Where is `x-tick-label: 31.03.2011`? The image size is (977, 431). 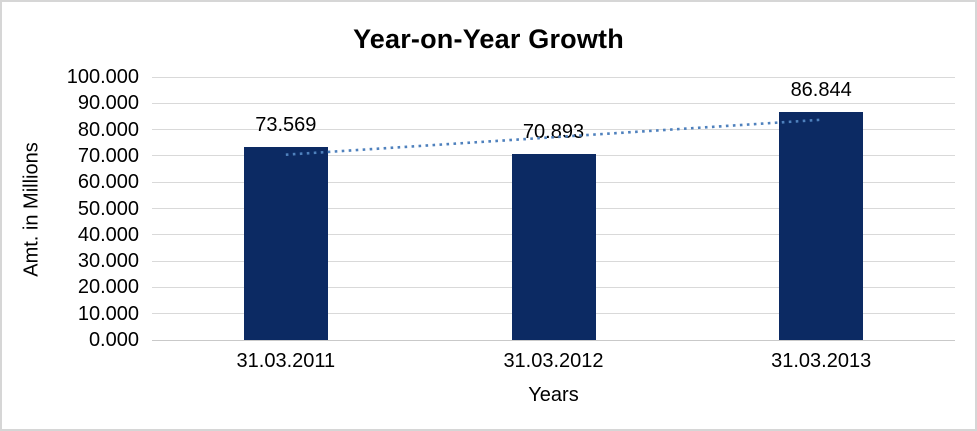
x-tick-label: 31.03.2011 is located at coordinates (286, 361).